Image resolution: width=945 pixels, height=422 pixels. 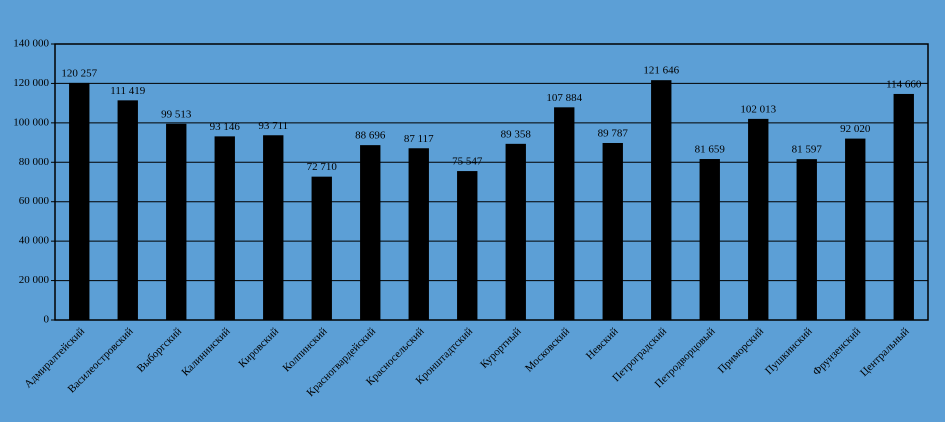 What do you see at coordinates (836, 351) in the screenshot?
I see `x-tick-label: Фрунзенский` at bounding box center [836, 351].